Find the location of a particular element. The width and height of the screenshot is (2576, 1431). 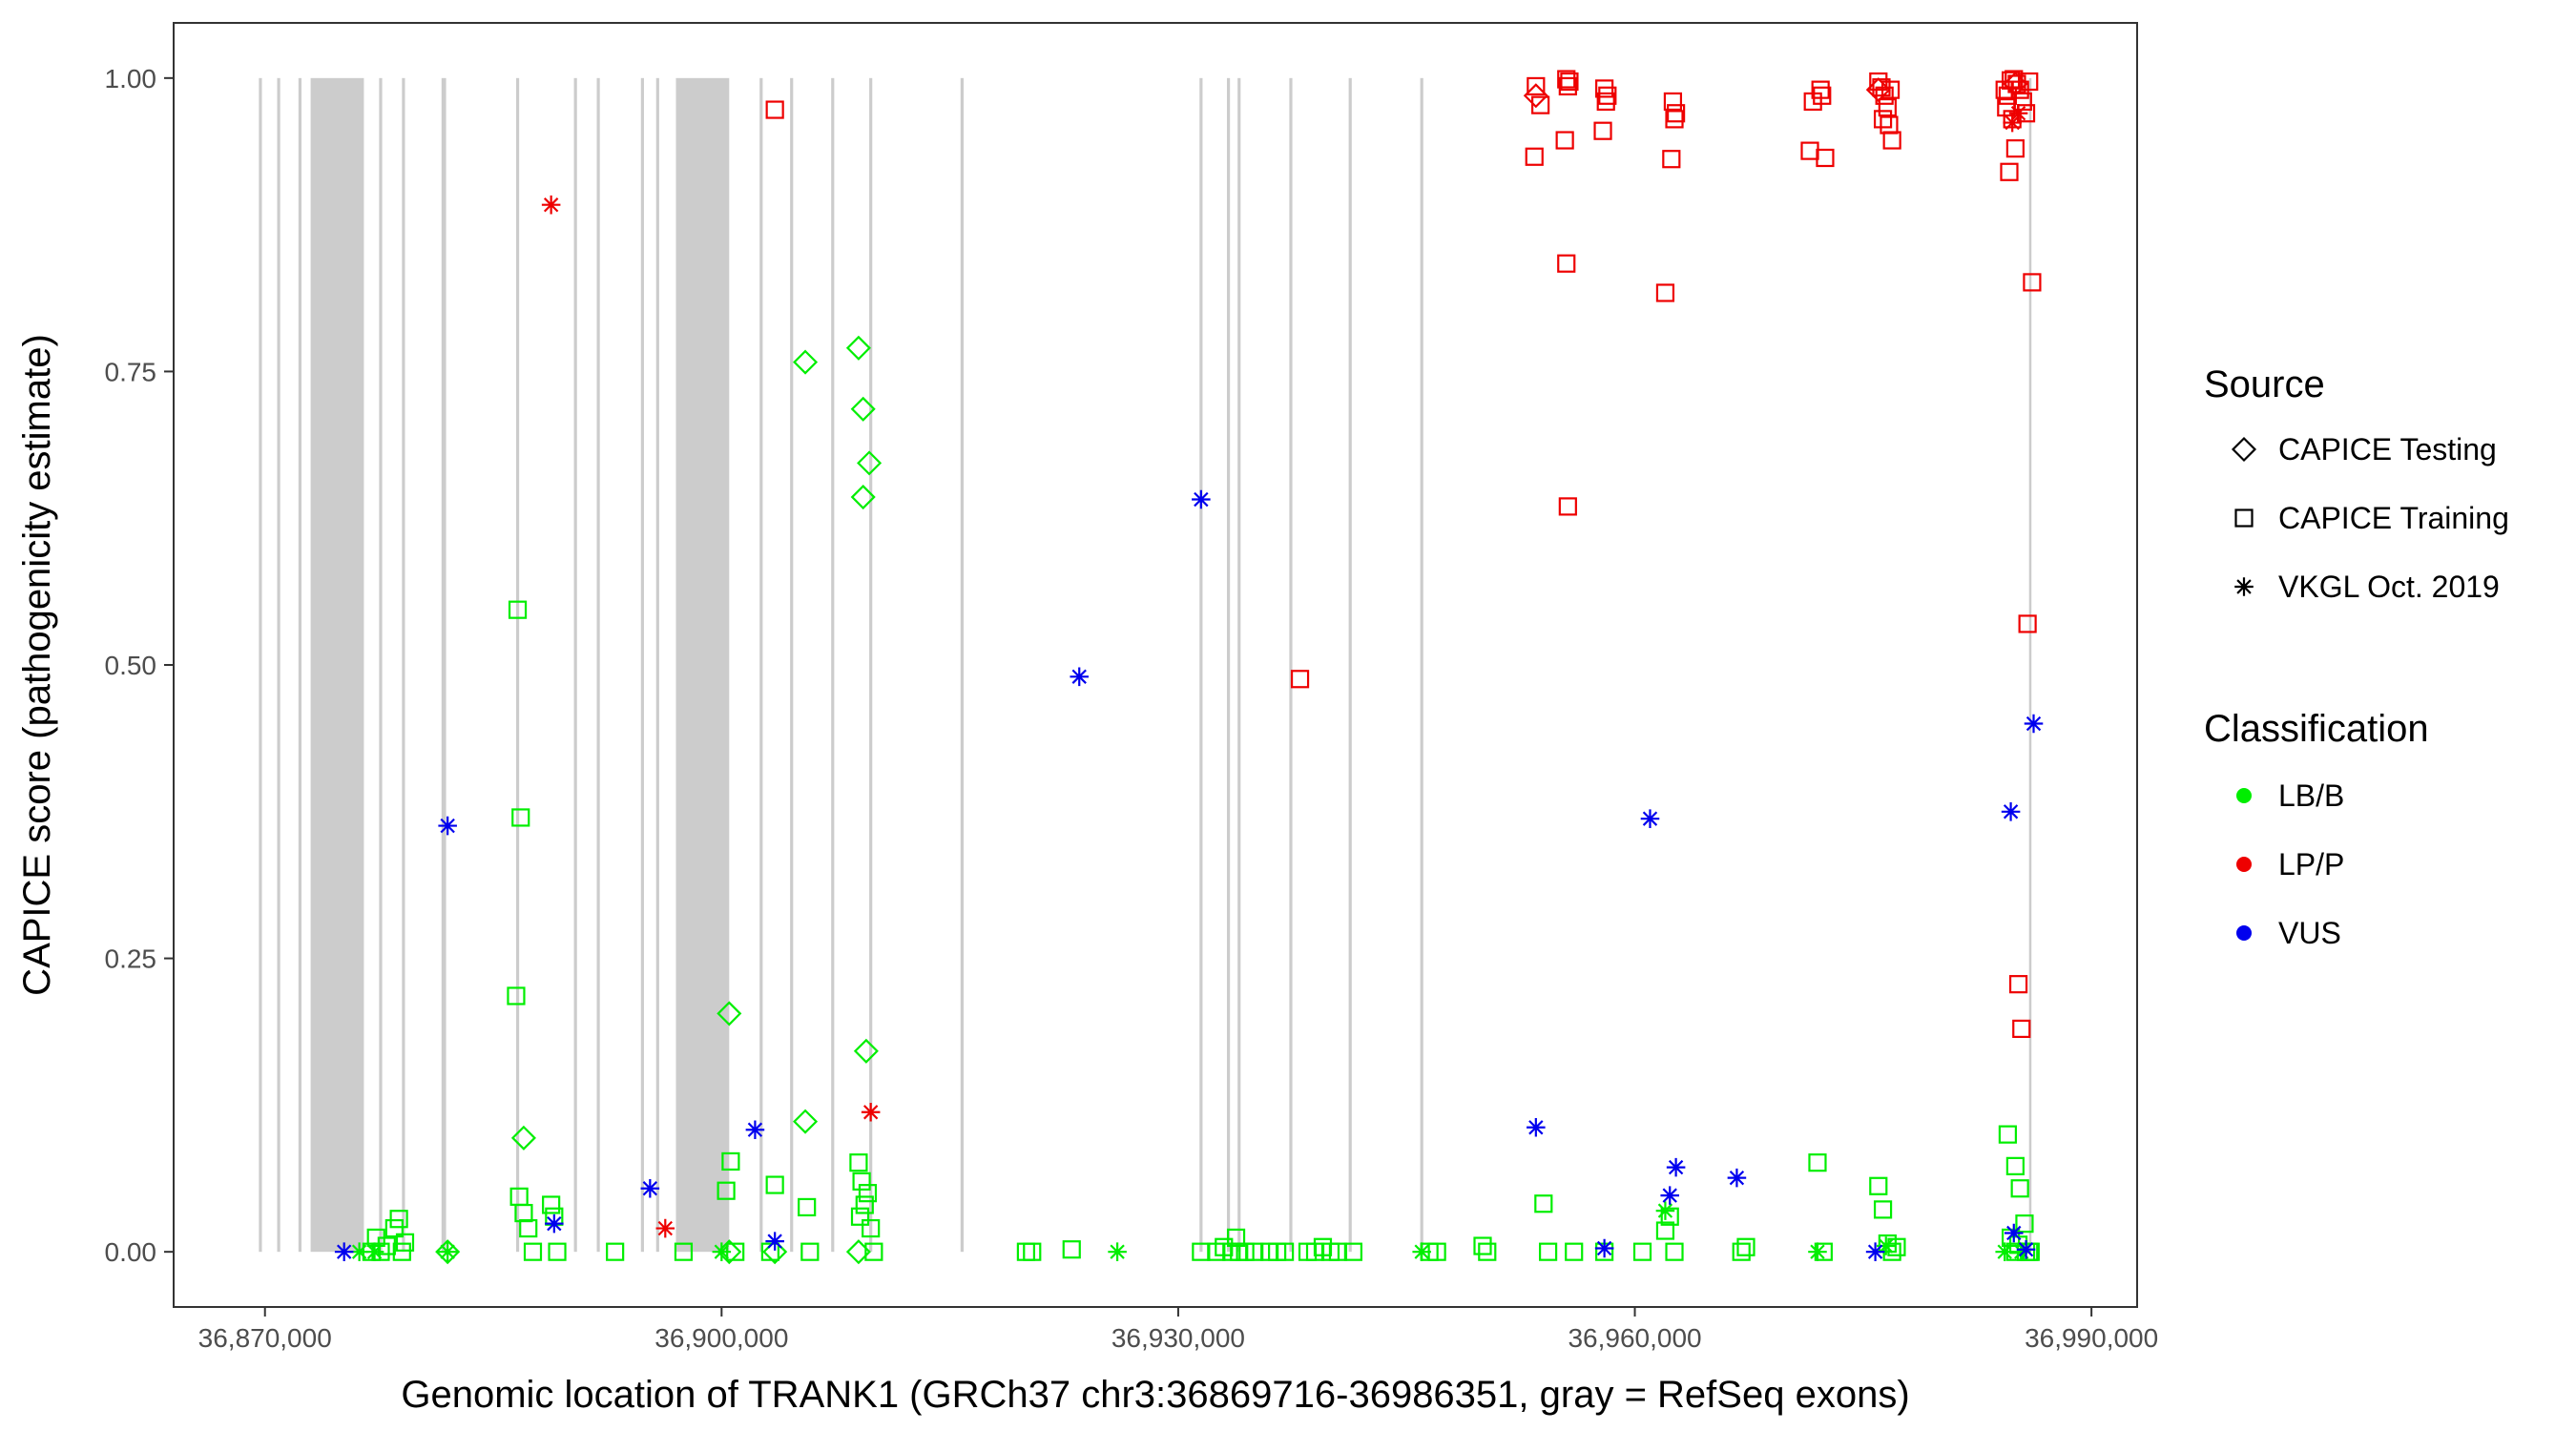

legend-source-label: CAPICE Testing is located at coordinates (2387, 449).